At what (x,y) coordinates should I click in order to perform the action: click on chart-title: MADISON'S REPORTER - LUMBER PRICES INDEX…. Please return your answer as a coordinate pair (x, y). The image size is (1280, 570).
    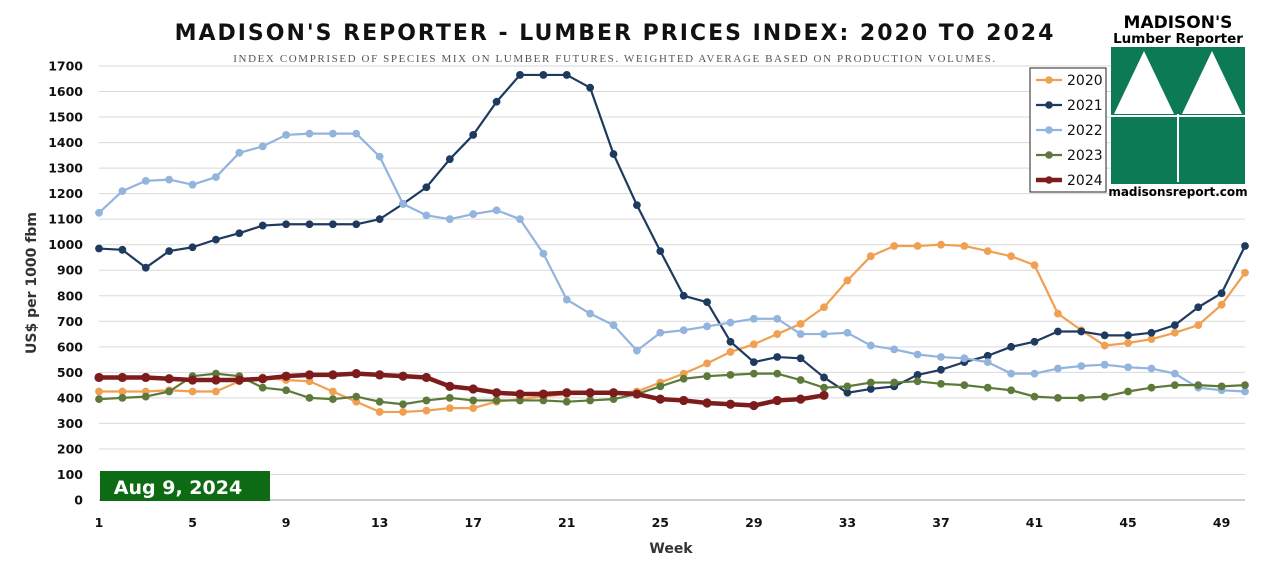
    Looking at the image, I should click on (615, 33).